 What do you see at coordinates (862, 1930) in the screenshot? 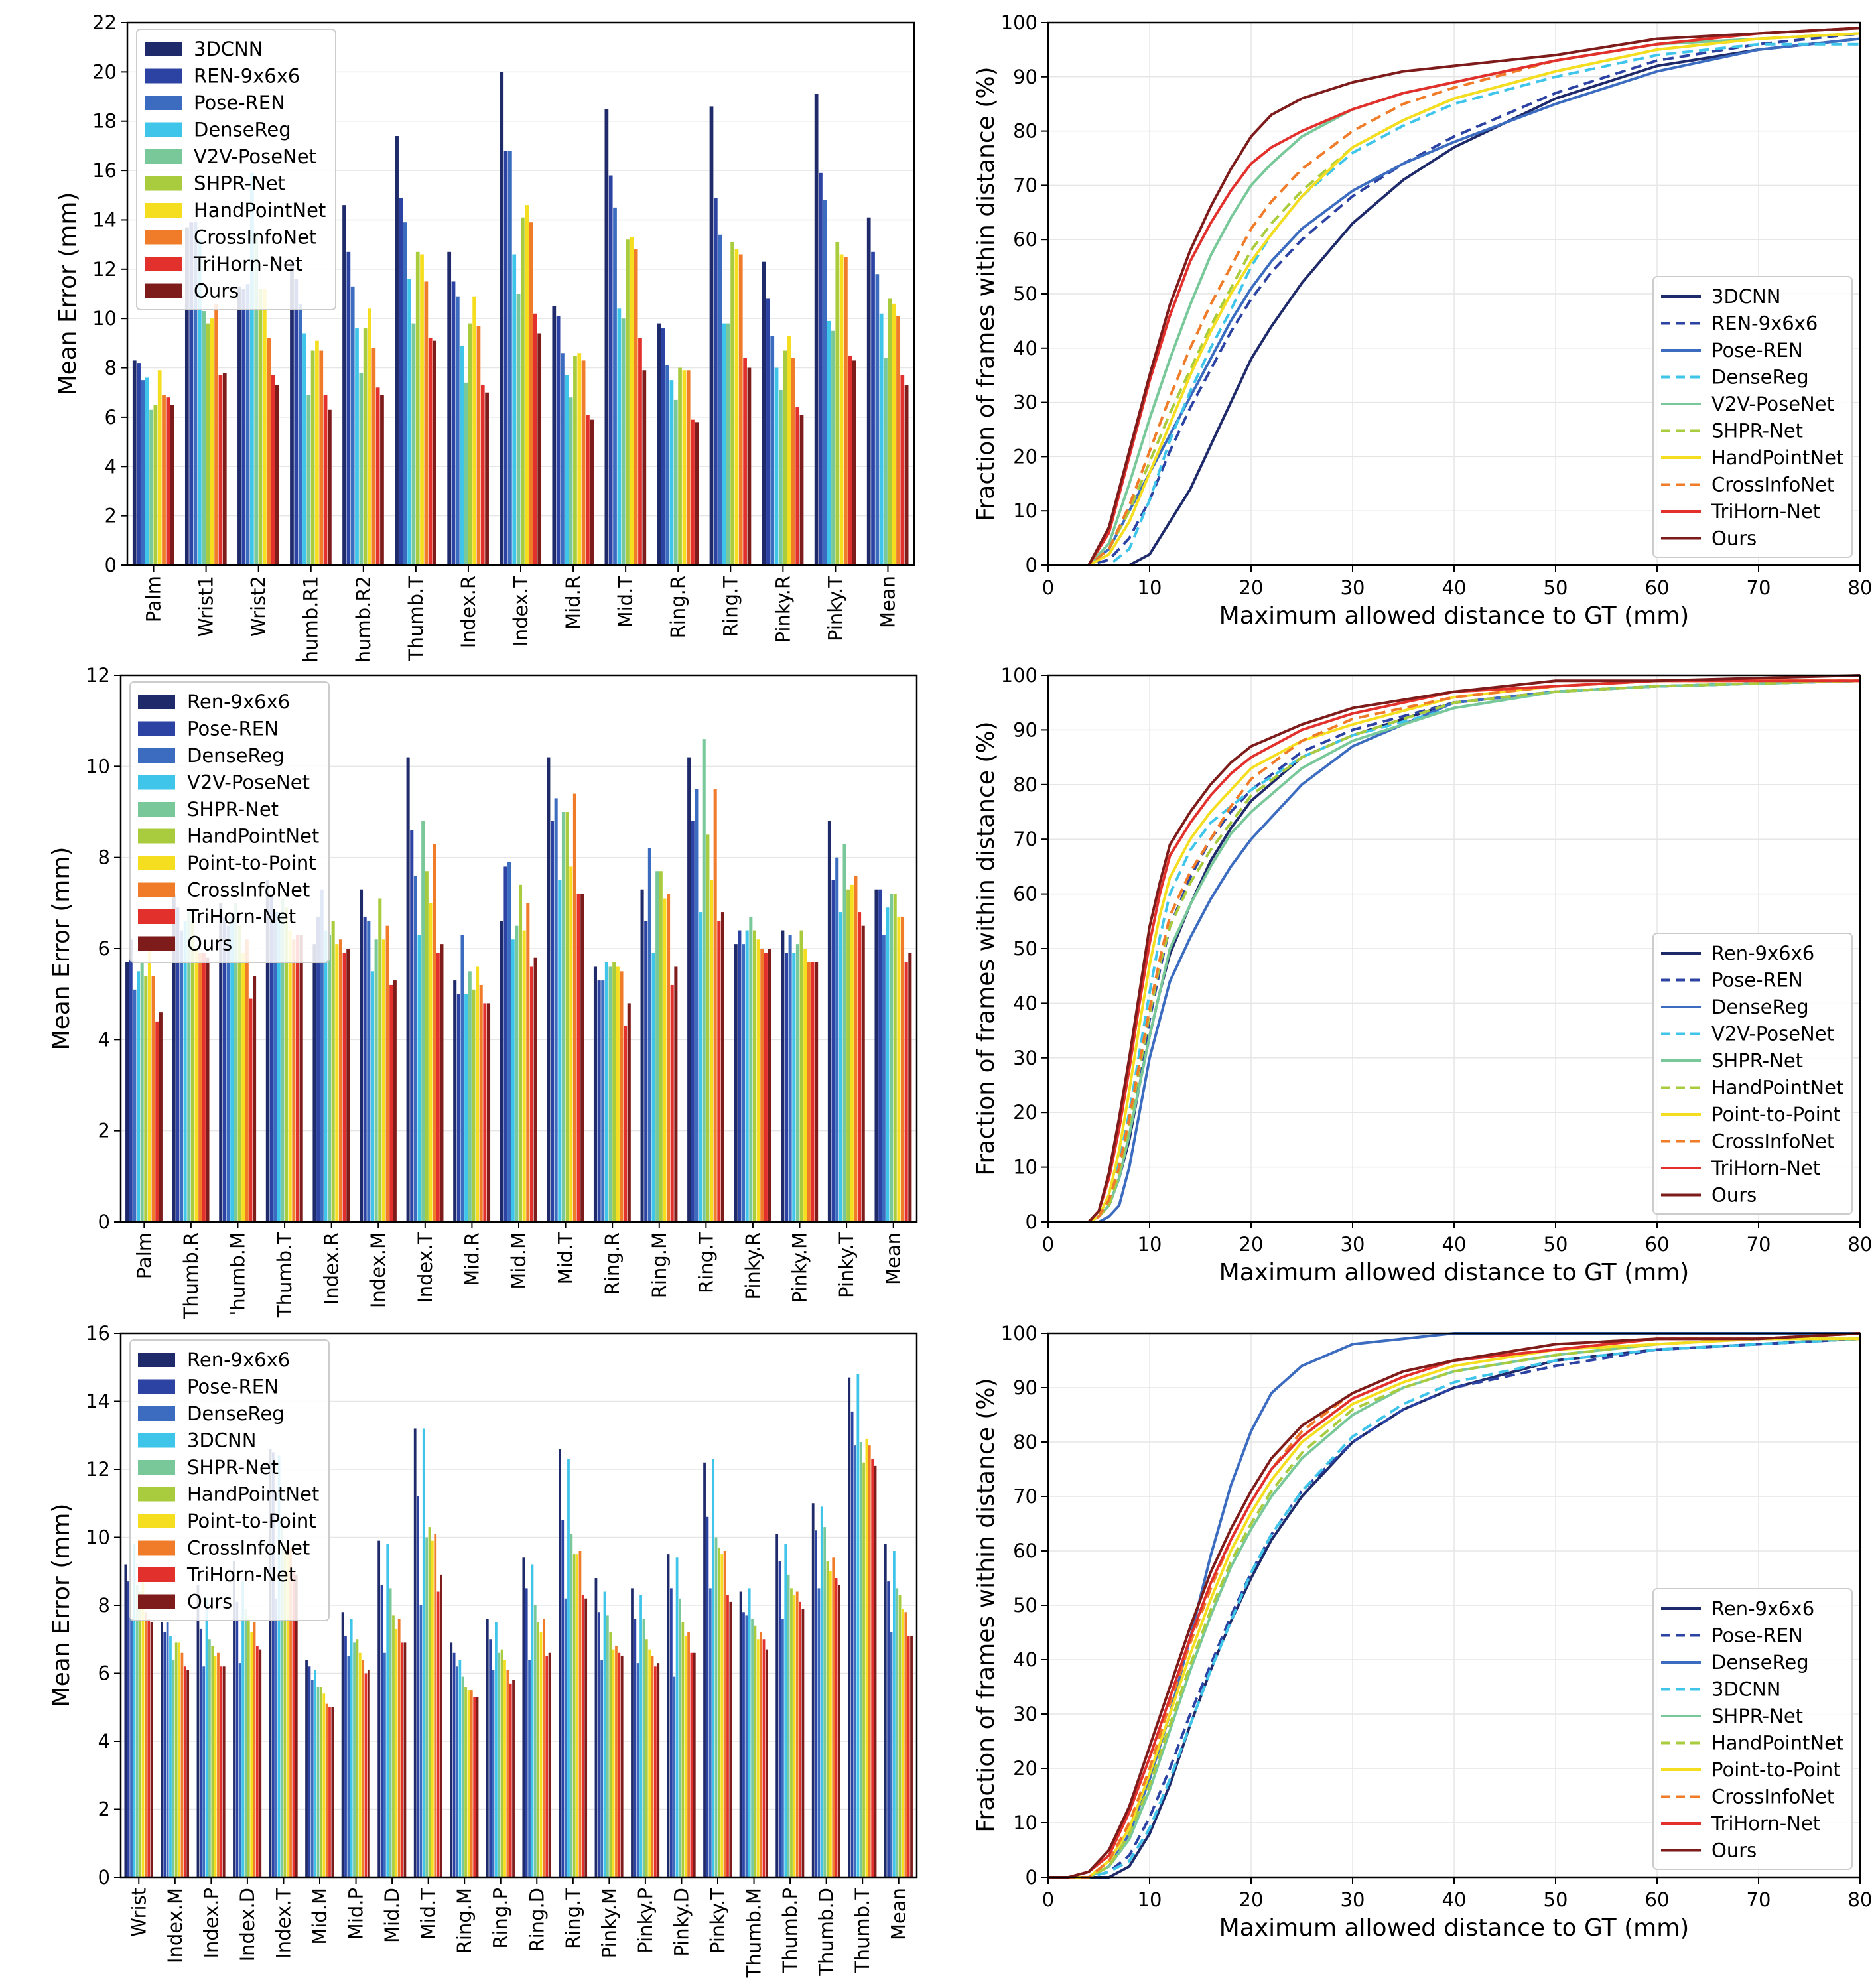
I see `x-tick-label: Thumb.T` at bounding box center [862, 1930].